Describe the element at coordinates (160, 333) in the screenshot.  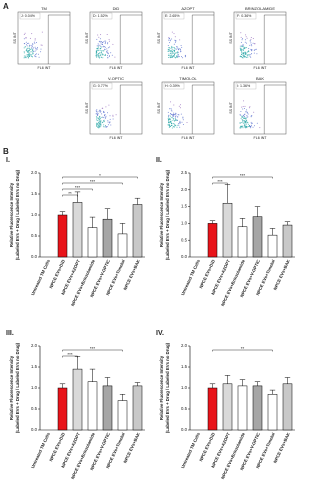
I see `chart-title: IV.` at that location.